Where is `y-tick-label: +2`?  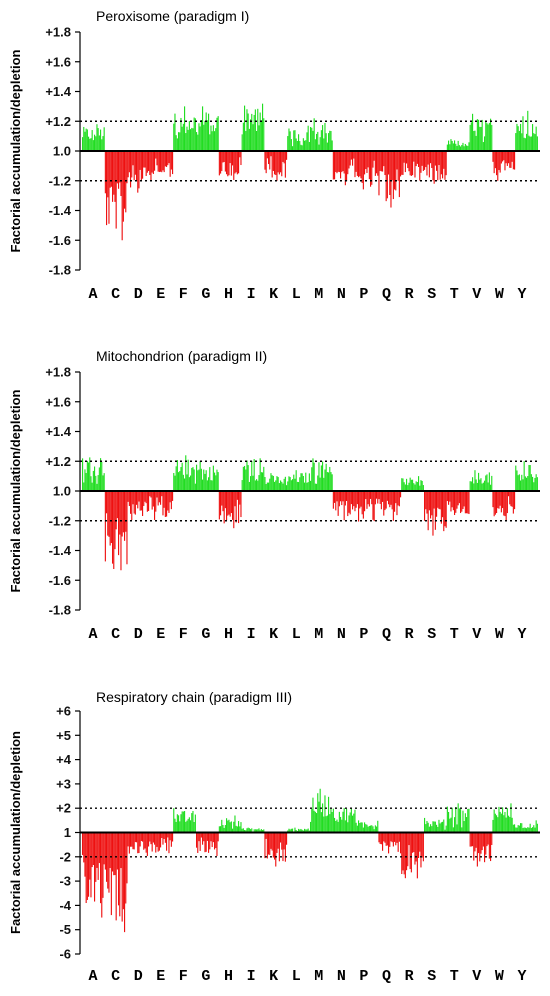
y-tick-label: +2 is located at coordinates (63, 808).